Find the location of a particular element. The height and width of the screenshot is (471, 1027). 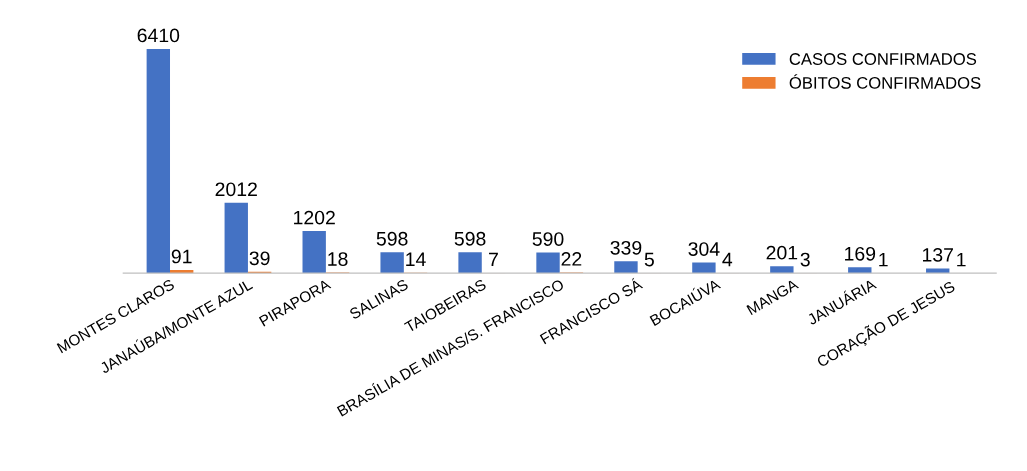

data-label: 201 is located at coordinates (782, 252).